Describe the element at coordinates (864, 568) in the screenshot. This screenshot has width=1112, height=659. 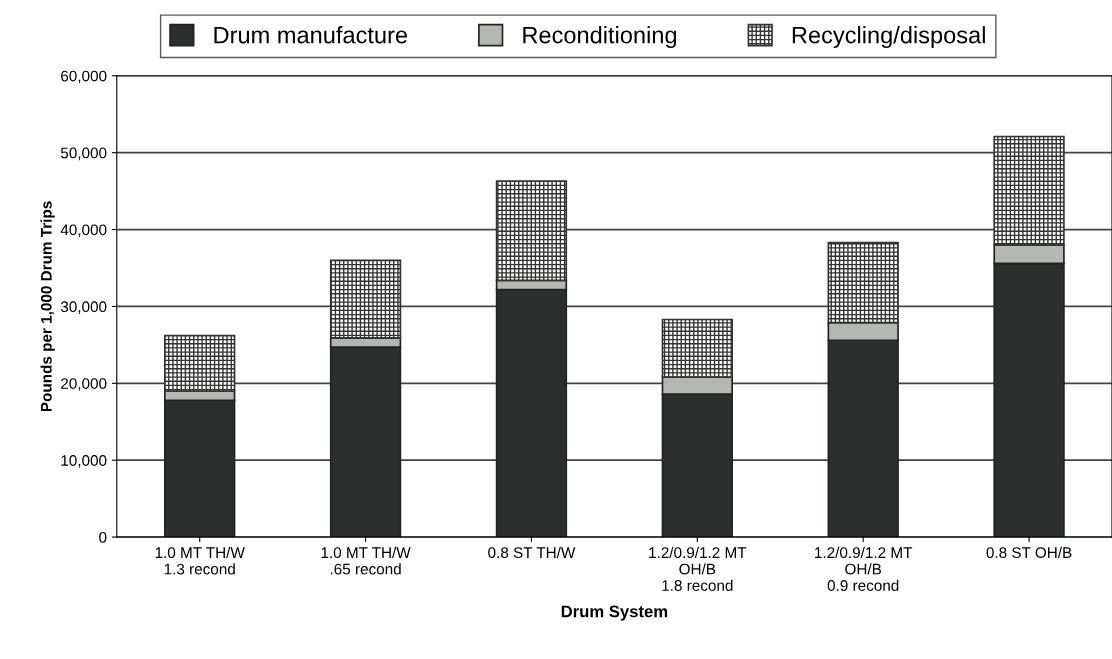
I see `x-tick-label: 1.2/0.9/1.2 MT OH/B 0.9 recond` at that location.